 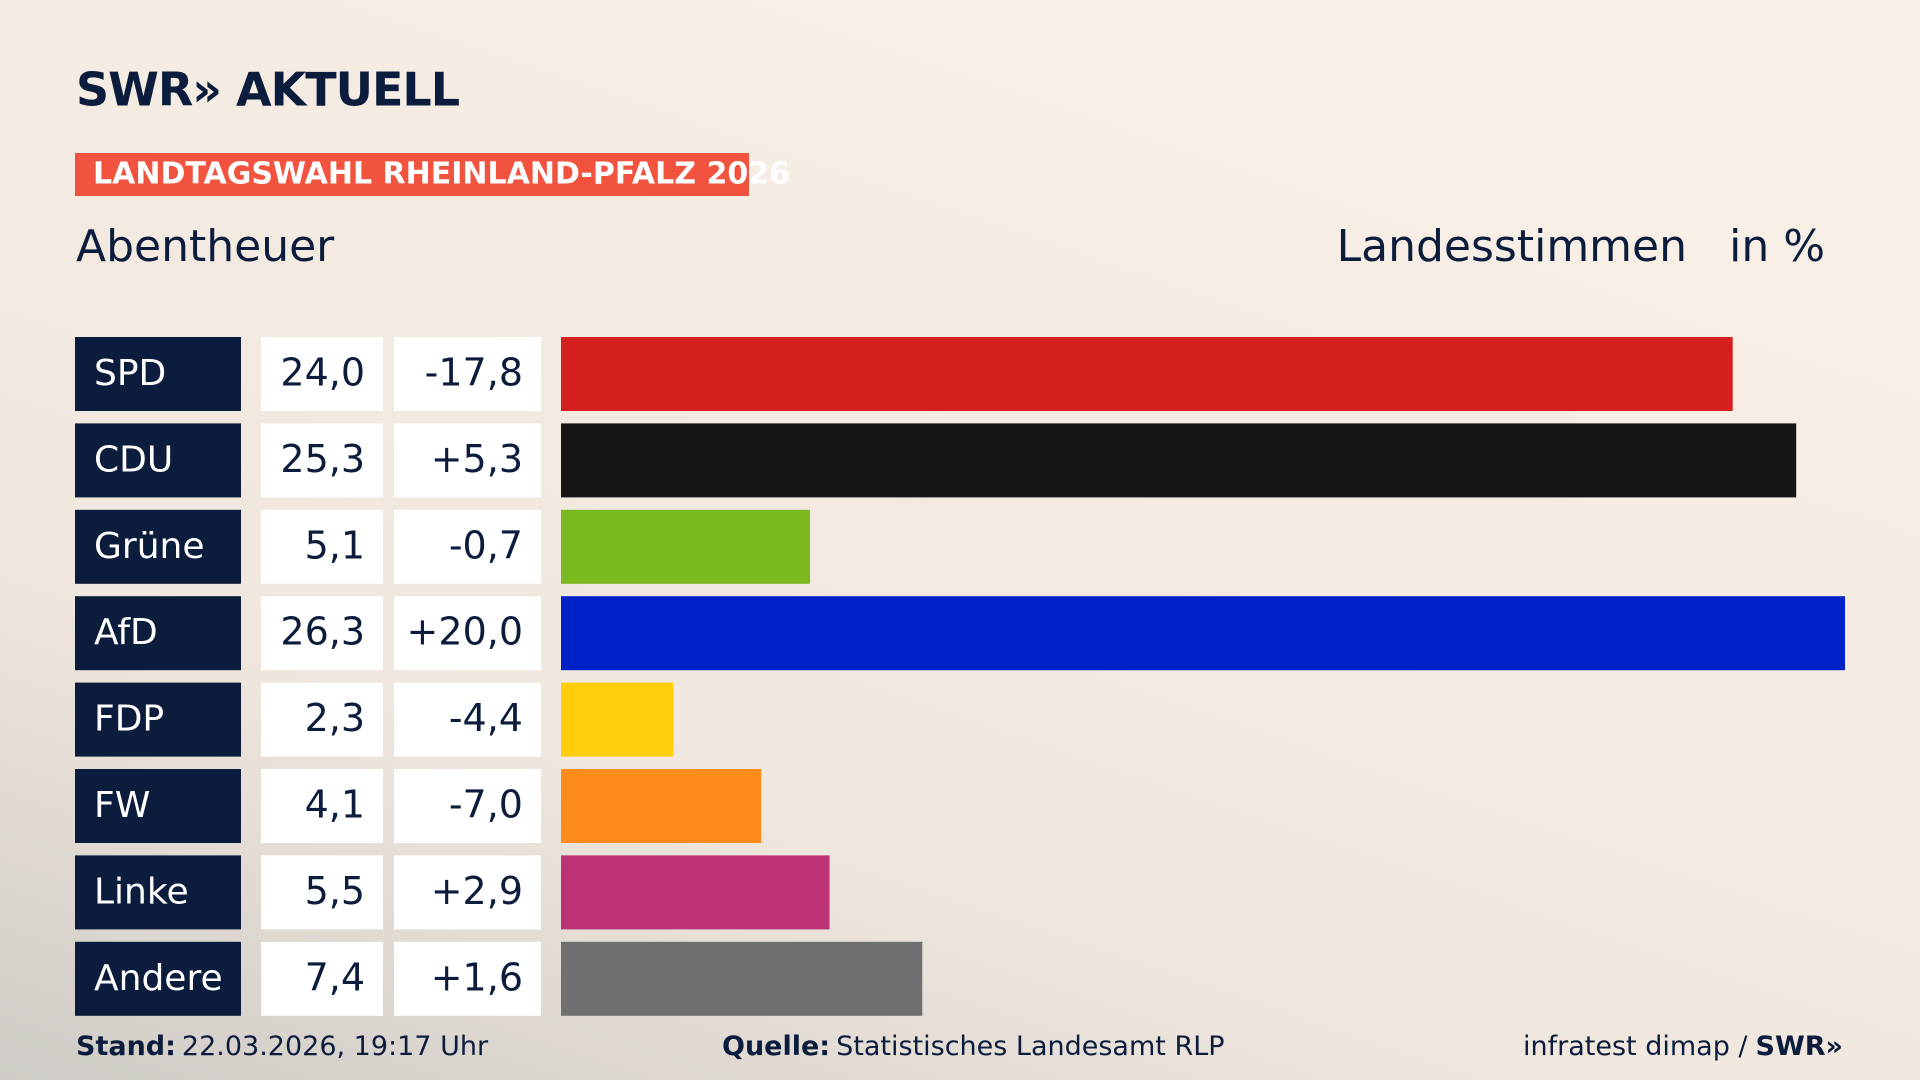 I want to click on party-label: FW, so click(x=122, y=805).